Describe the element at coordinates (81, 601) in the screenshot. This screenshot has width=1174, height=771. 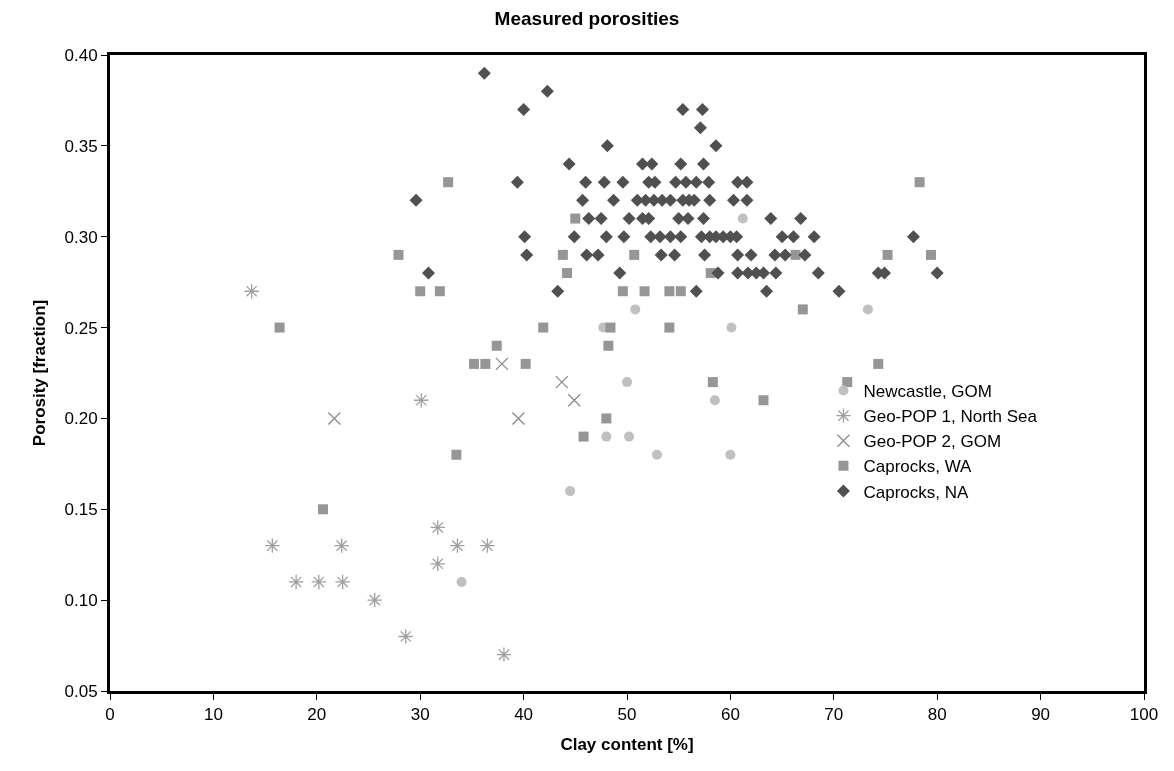
I see `y-tick-label: 0.10` at that location.